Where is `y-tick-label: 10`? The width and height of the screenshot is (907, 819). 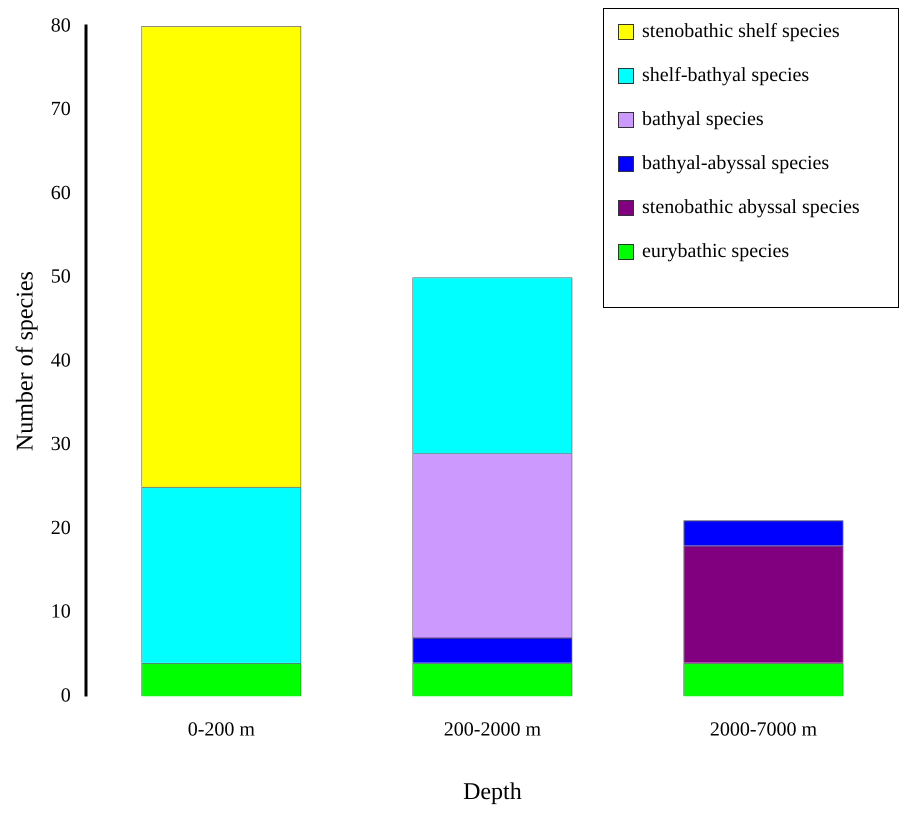 y-tick-label: 10 is located at coordinates (60, 611).